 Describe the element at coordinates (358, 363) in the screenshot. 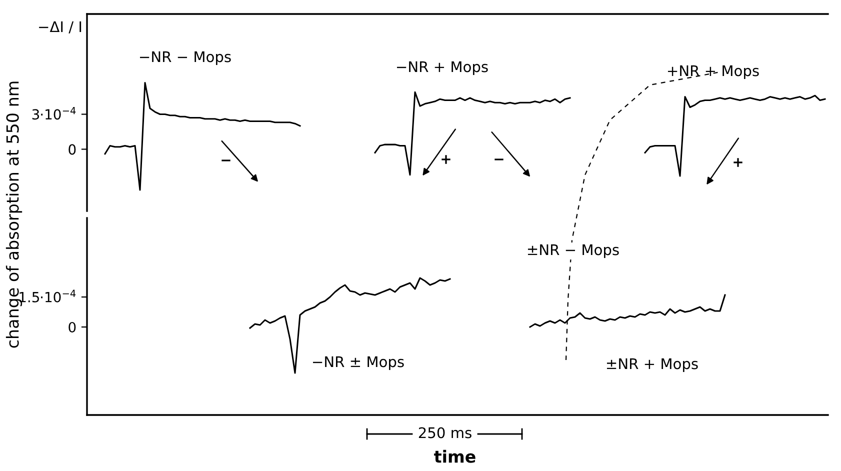

I see `series-label: −NR ± Mops` at that location.